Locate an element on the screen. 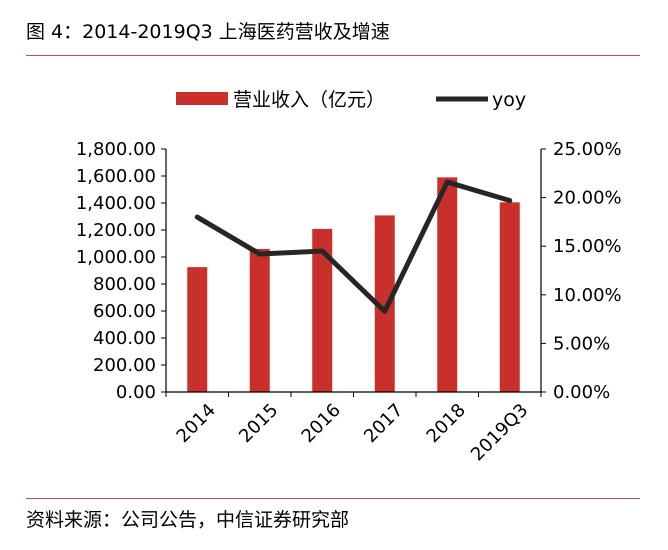 The height and width of the screenshot is (550, 668). right-tick-label: 5.00% is located at coordinates (581, 343).